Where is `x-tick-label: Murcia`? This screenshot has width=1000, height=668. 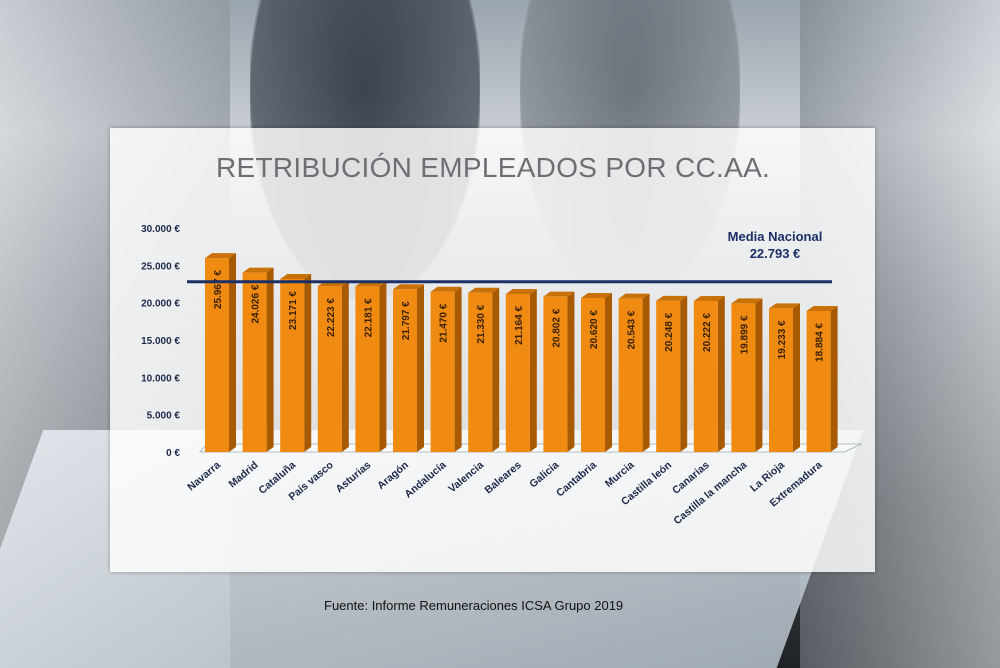
x-tick-label: Murcia is located at coordinates (620, 474).